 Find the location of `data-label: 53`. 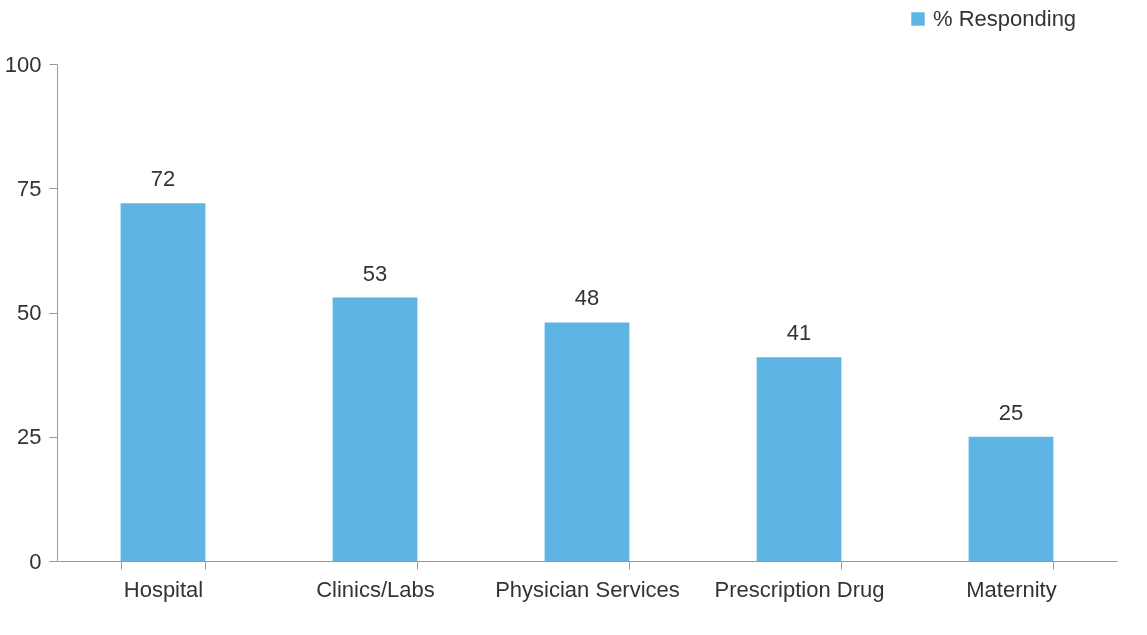

data-label: 53 is located at coordinates (375, 273).